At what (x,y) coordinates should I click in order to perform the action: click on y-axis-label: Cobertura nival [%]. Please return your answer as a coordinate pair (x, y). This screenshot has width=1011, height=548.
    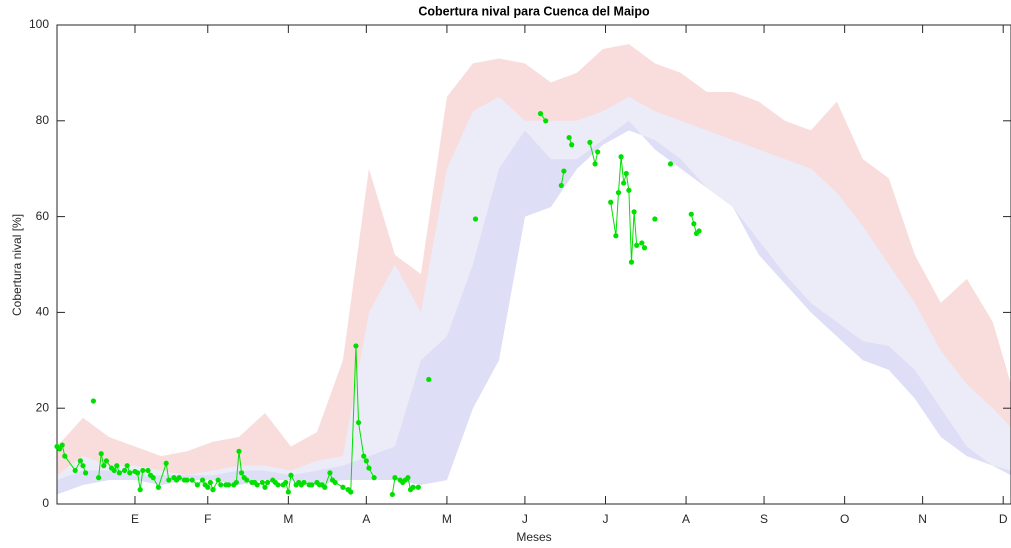
    Looking at the image, I should click on (17, 265).